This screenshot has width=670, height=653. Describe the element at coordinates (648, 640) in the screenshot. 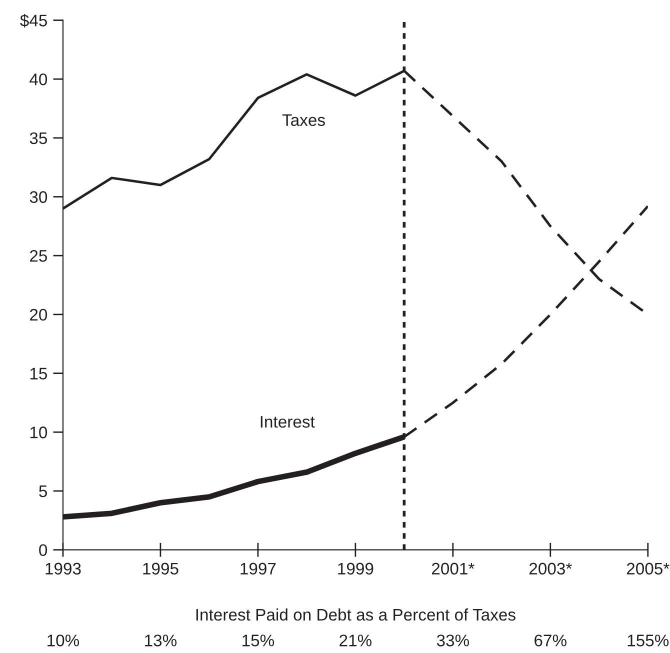

I see `text: 155%` at that location.